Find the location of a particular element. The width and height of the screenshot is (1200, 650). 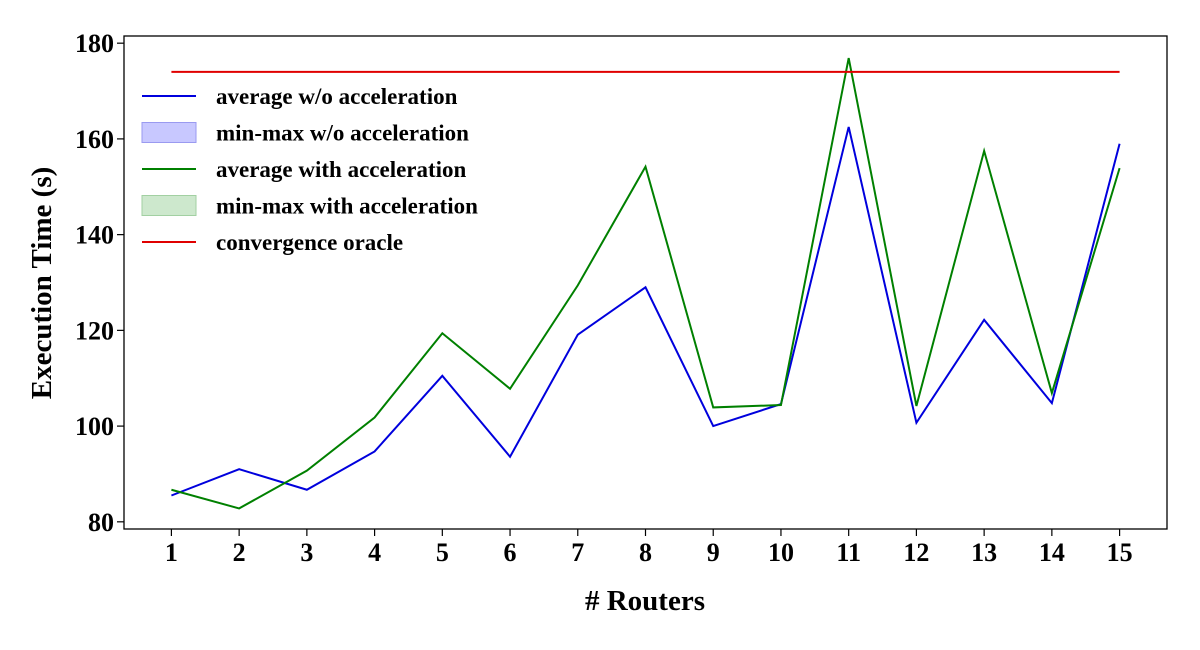

legend-label: average w/o acceleration is located at coordinates (337, 96).